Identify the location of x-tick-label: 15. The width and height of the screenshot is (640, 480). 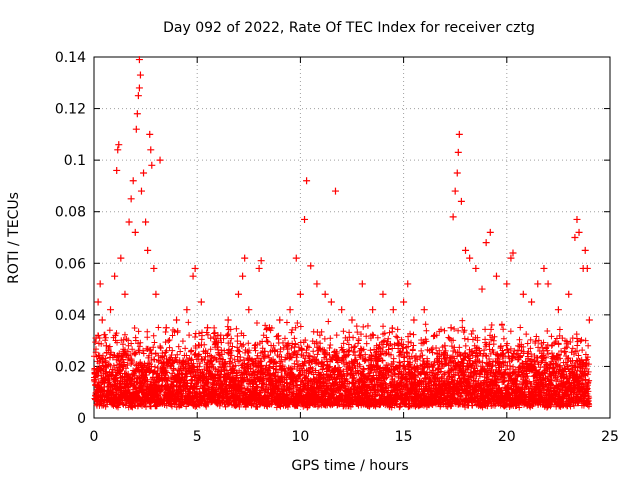
(404, 437).